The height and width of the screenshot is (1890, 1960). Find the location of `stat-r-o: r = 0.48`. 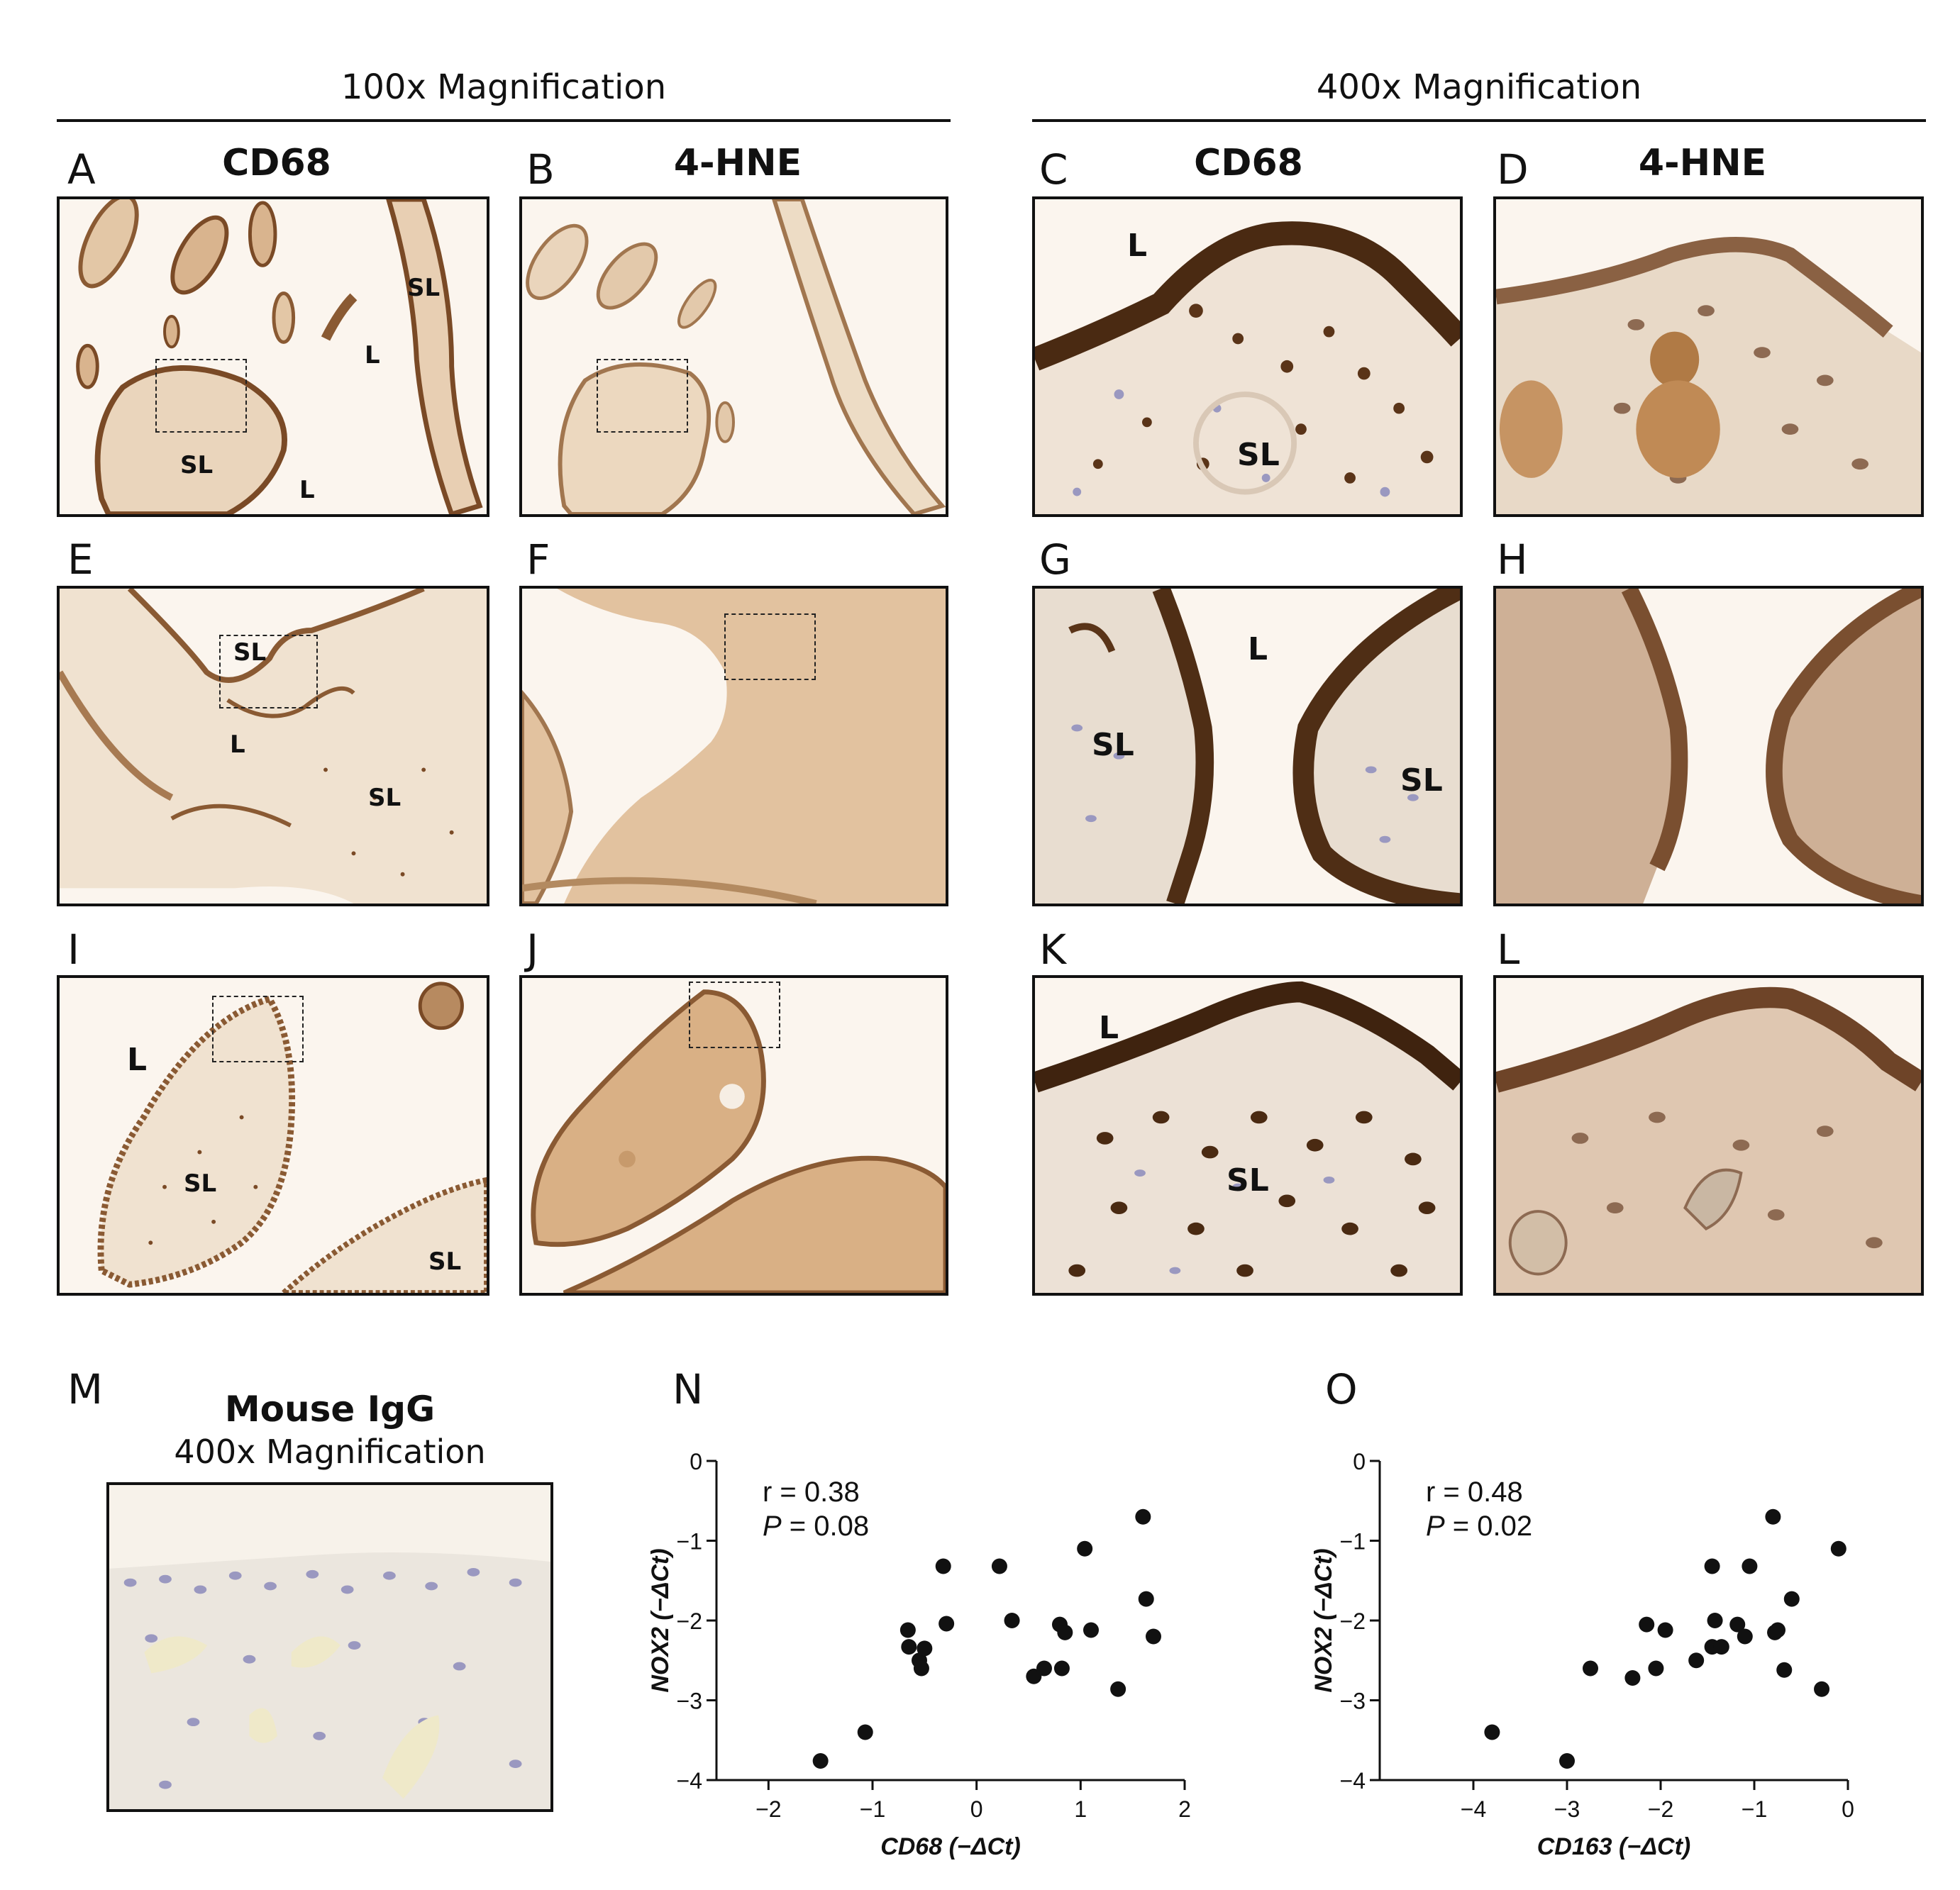

stat-r-o: r = 0.48 is located at coordinates (1474, 1492).